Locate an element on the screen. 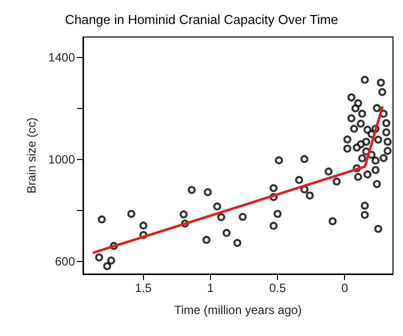 The height and width of the screenshot is (336, 403). y-tick-label: 1000 is located at coordinates (62, 159).